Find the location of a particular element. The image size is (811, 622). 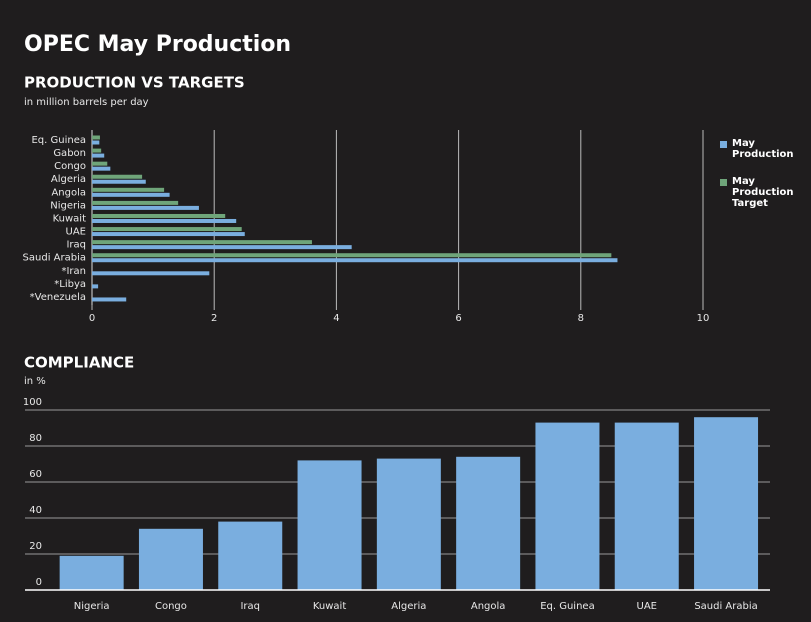

y-tick-label: Gabon is located at coordinates (69, 153).